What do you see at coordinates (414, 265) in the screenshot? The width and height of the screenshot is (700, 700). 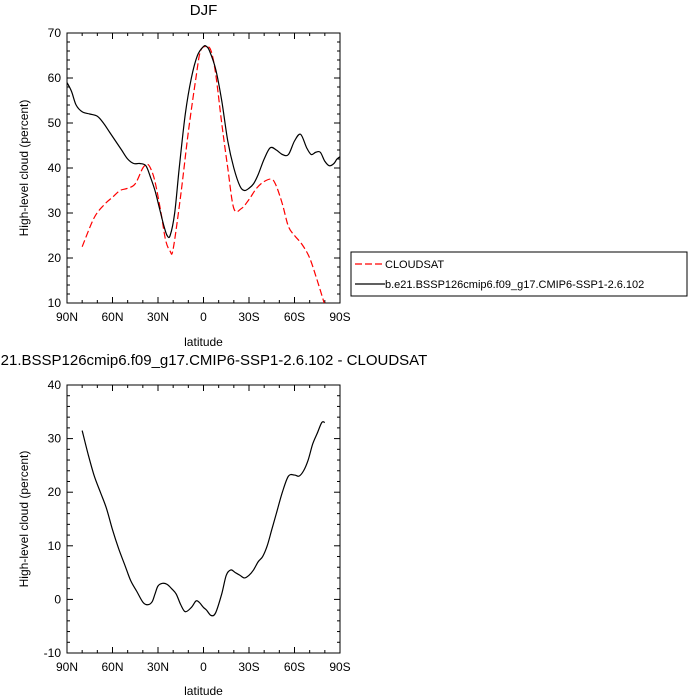 I see `legend-label: CLOUDSAT` at bounding box center [414, 265].